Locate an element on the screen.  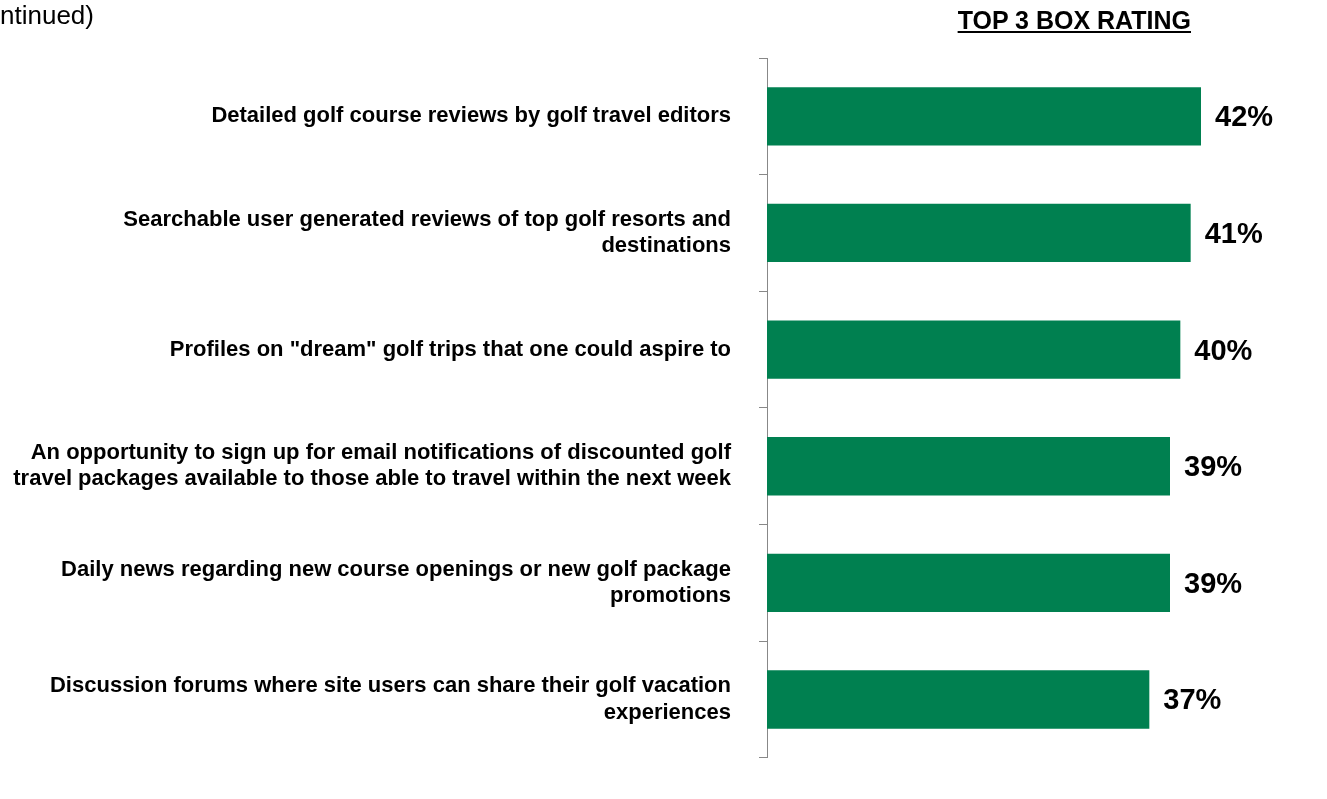
y-tick-label: Daily news regarding new course openings or new golf package promotions is located at coordinates (396, 581).